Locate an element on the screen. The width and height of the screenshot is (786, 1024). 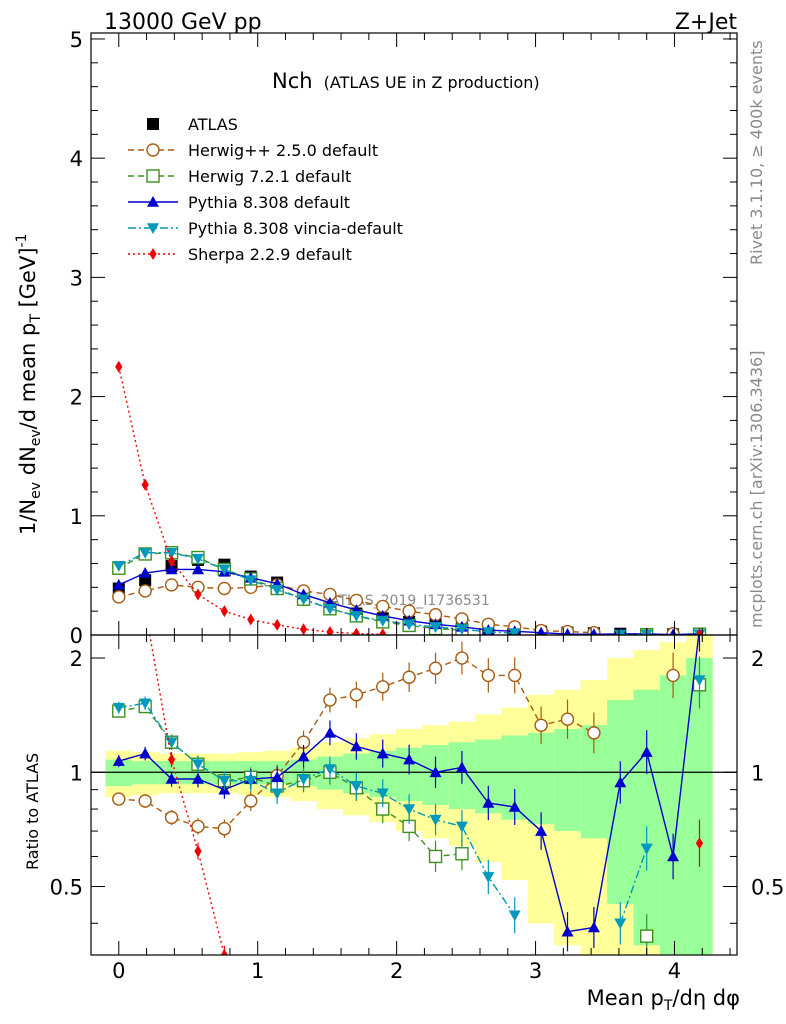
ratio-tick-label: 1 is located at coordinates (76, 773).